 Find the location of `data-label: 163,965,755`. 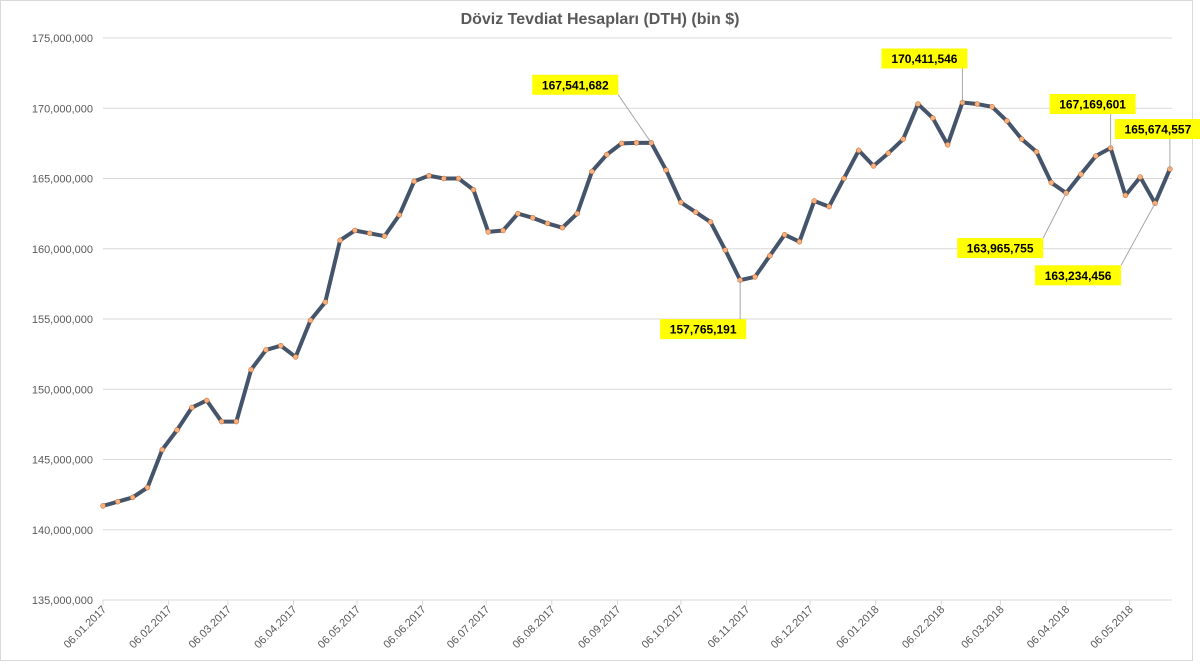

data-label: 163,965,755 is located at coordinates (1000, 249).